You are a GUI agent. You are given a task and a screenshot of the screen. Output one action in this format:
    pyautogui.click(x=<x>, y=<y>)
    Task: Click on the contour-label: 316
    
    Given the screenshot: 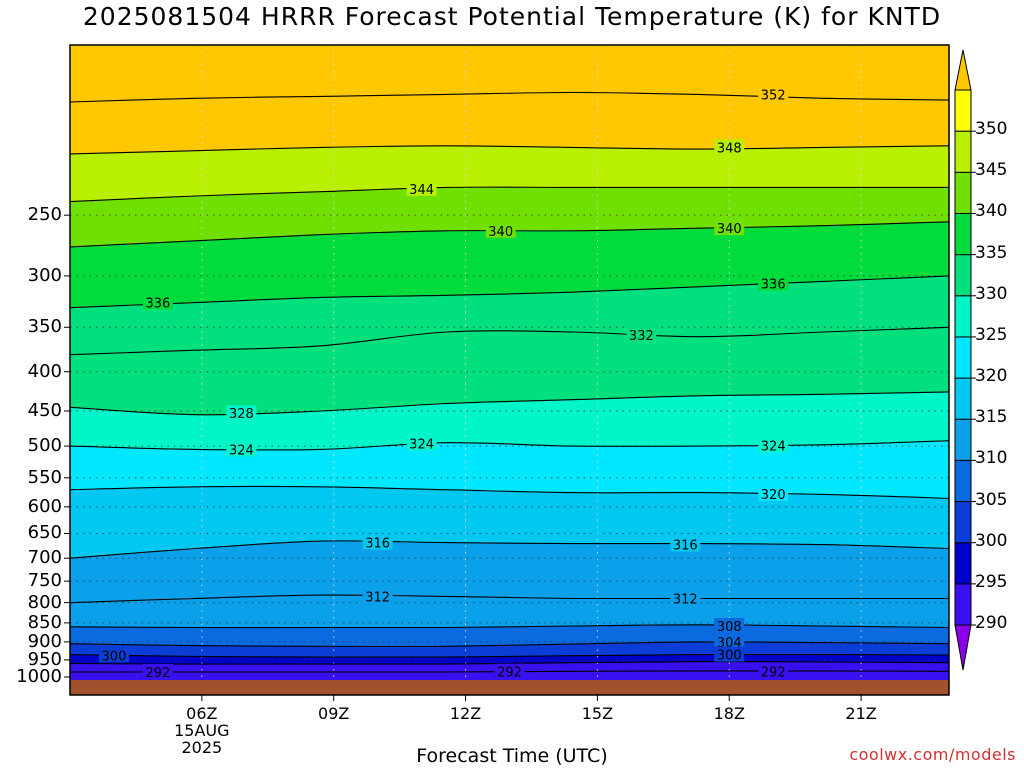 What is the action you would take?
    pyautogui.click(x=377, y=544)
    